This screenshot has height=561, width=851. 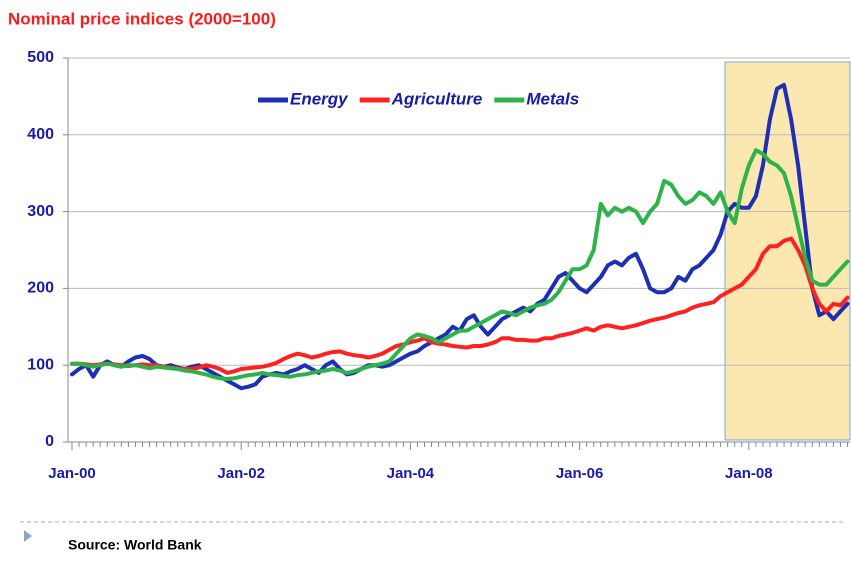 What do you see at coordinates (40, 364) in the screenshot?
I see `y-tick-label: 100` at bounding box center [40, 364].